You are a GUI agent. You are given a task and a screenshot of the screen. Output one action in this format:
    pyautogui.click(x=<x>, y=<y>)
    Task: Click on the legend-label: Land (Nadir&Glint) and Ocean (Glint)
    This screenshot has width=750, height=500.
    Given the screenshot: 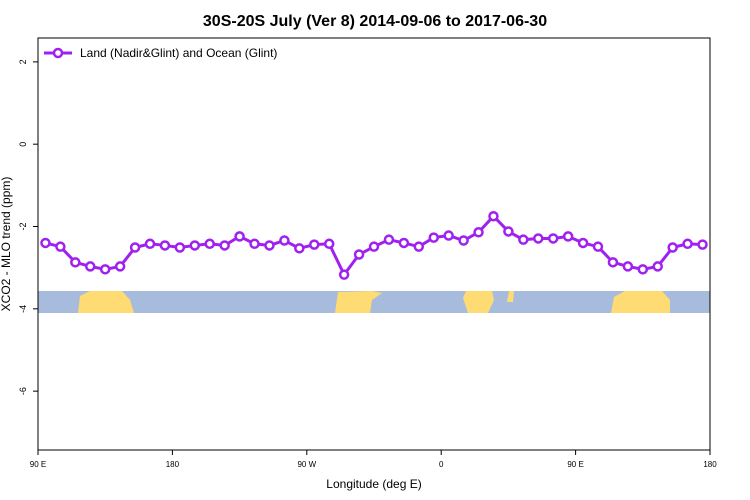 What is the action you would take?
    pyautogui.click(x=178, y=53)
    